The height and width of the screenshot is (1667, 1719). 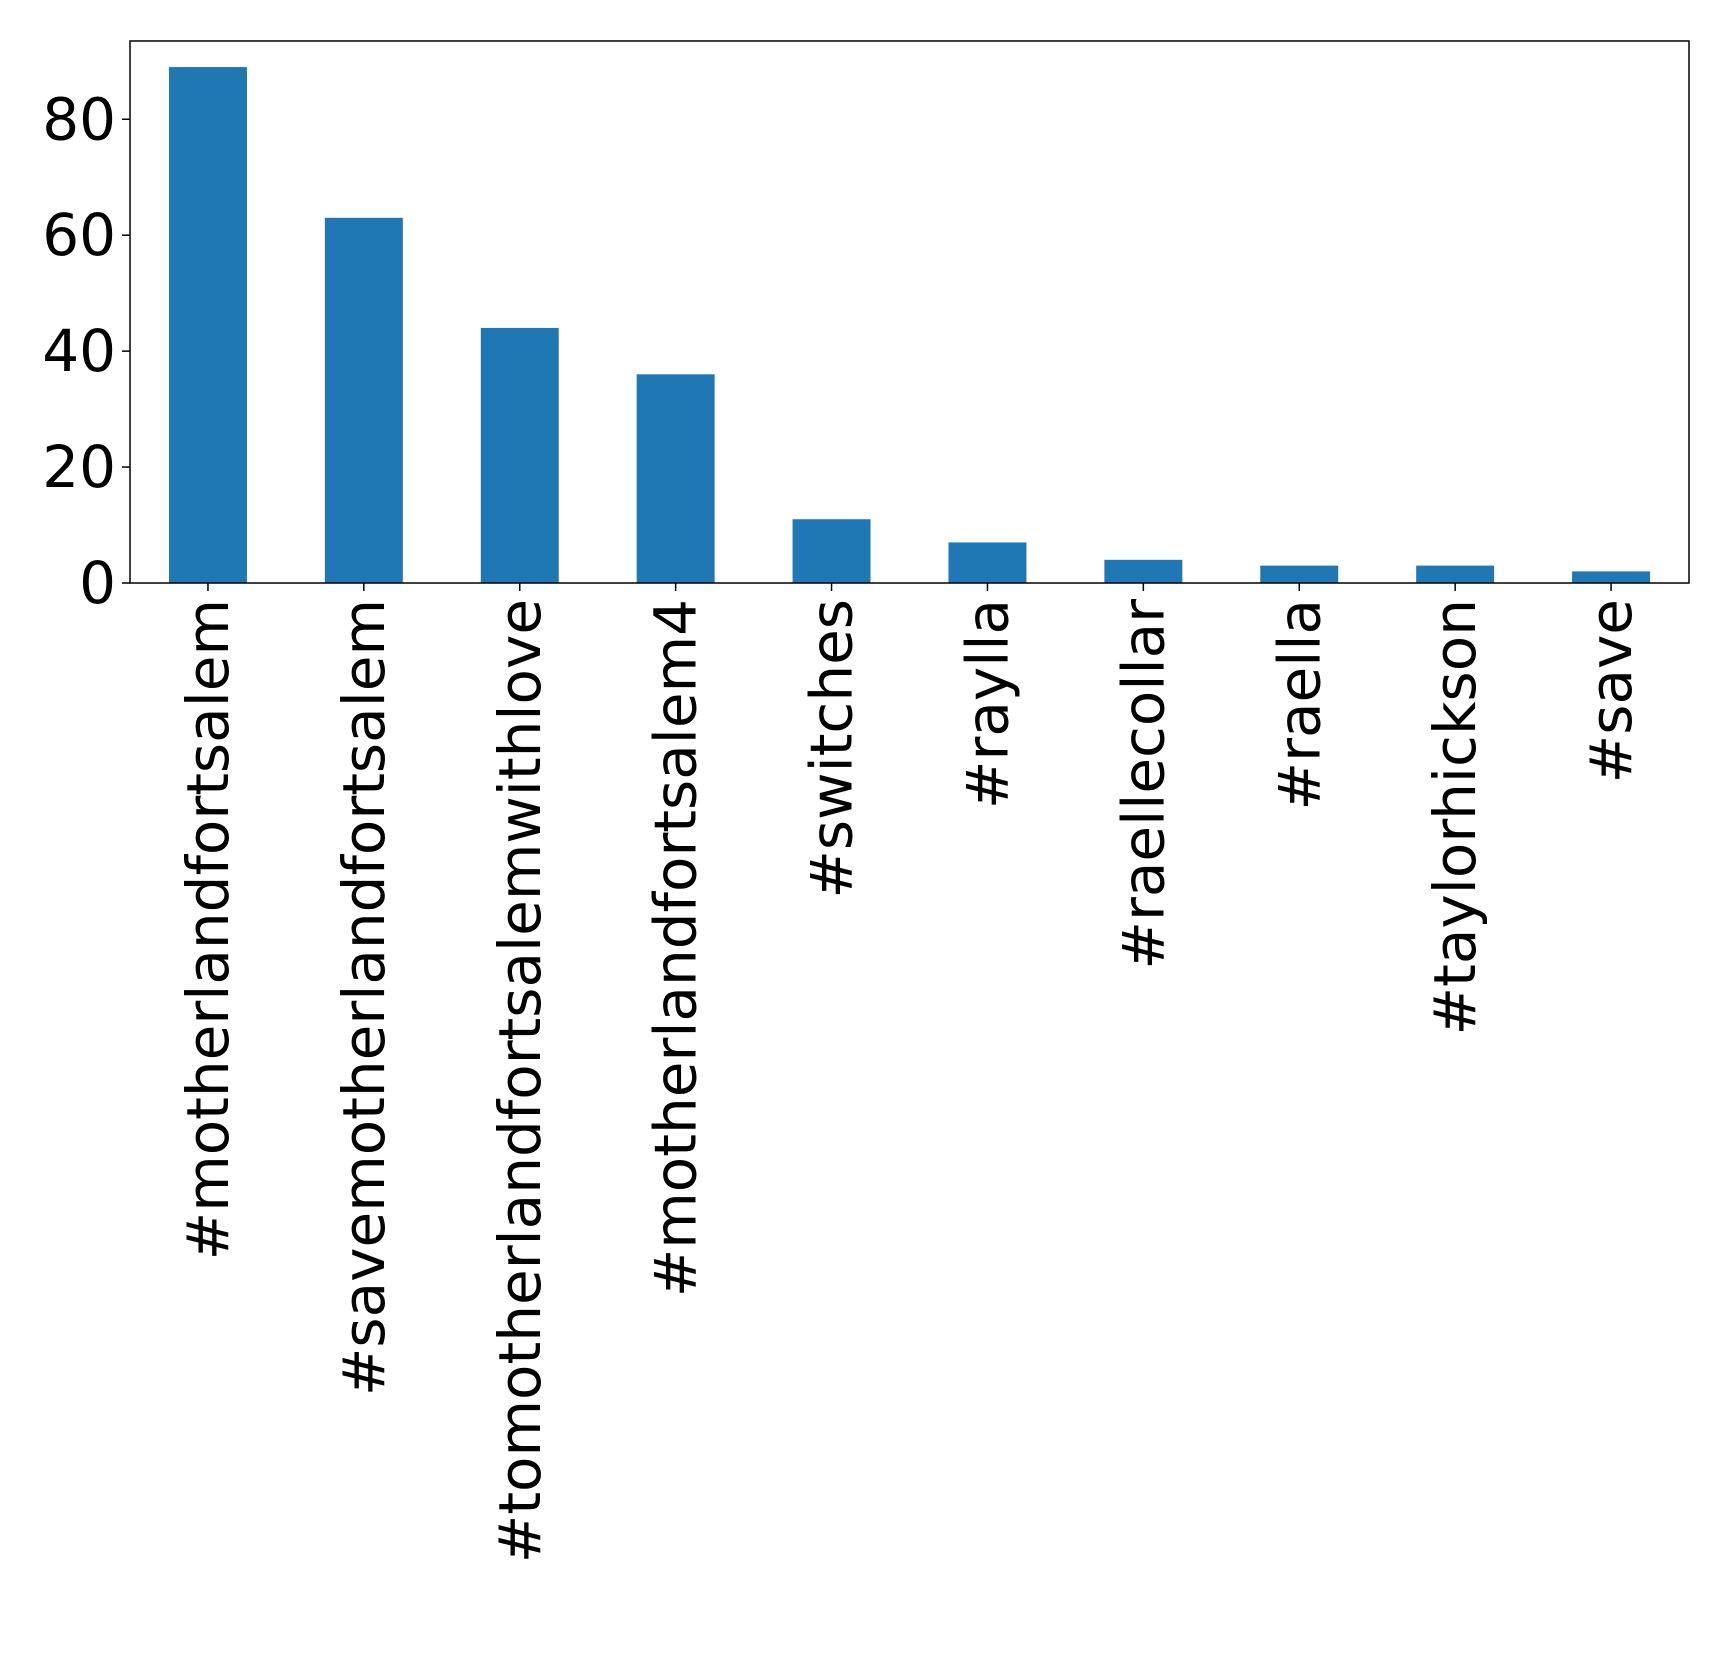 What do you see at coordinates (1455, 817) in the screenshot?
I see `x-tick-label: #taylorhickson` at bounding box center [1455, 817].